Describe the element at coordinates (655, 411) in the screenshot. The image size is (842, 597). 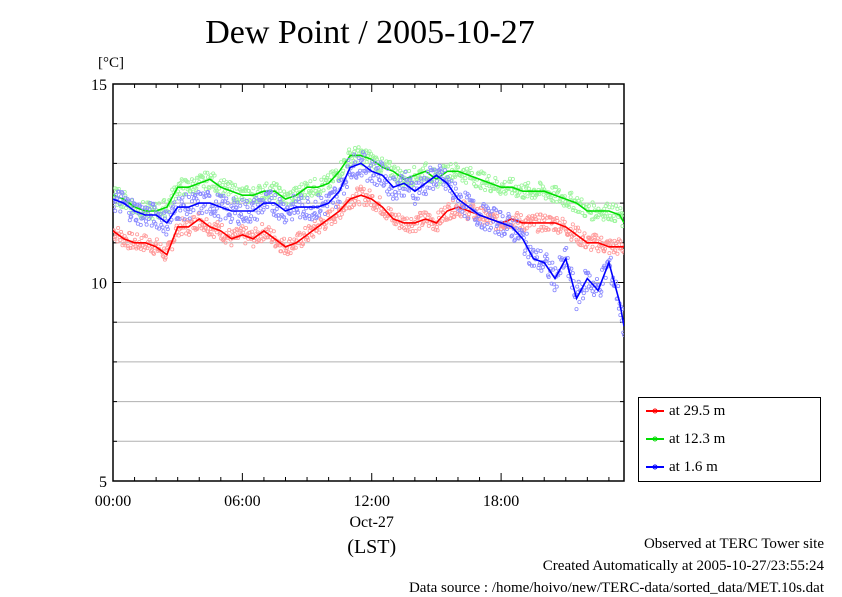
I see `legend-swatch-29-5m` at that location.